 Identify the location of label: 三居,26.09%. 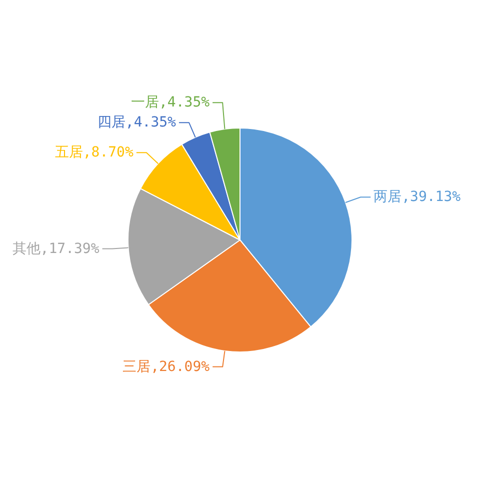
(166, 366).